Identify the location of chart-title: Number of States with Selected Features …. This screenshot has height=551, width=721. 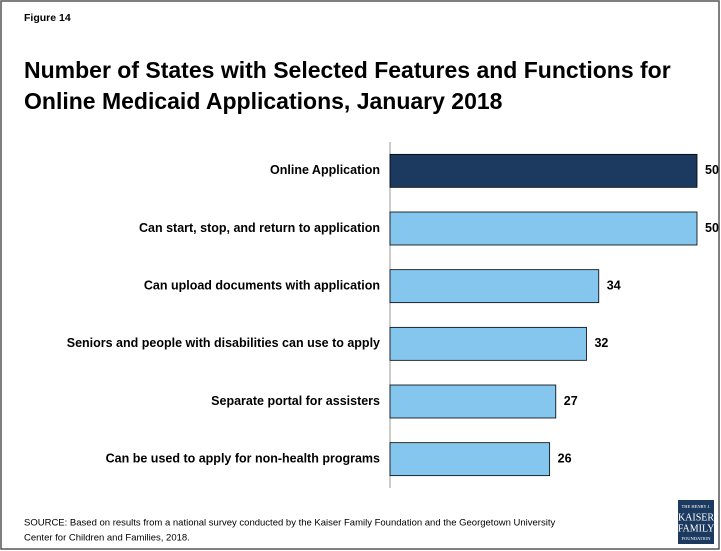
(347, 70).